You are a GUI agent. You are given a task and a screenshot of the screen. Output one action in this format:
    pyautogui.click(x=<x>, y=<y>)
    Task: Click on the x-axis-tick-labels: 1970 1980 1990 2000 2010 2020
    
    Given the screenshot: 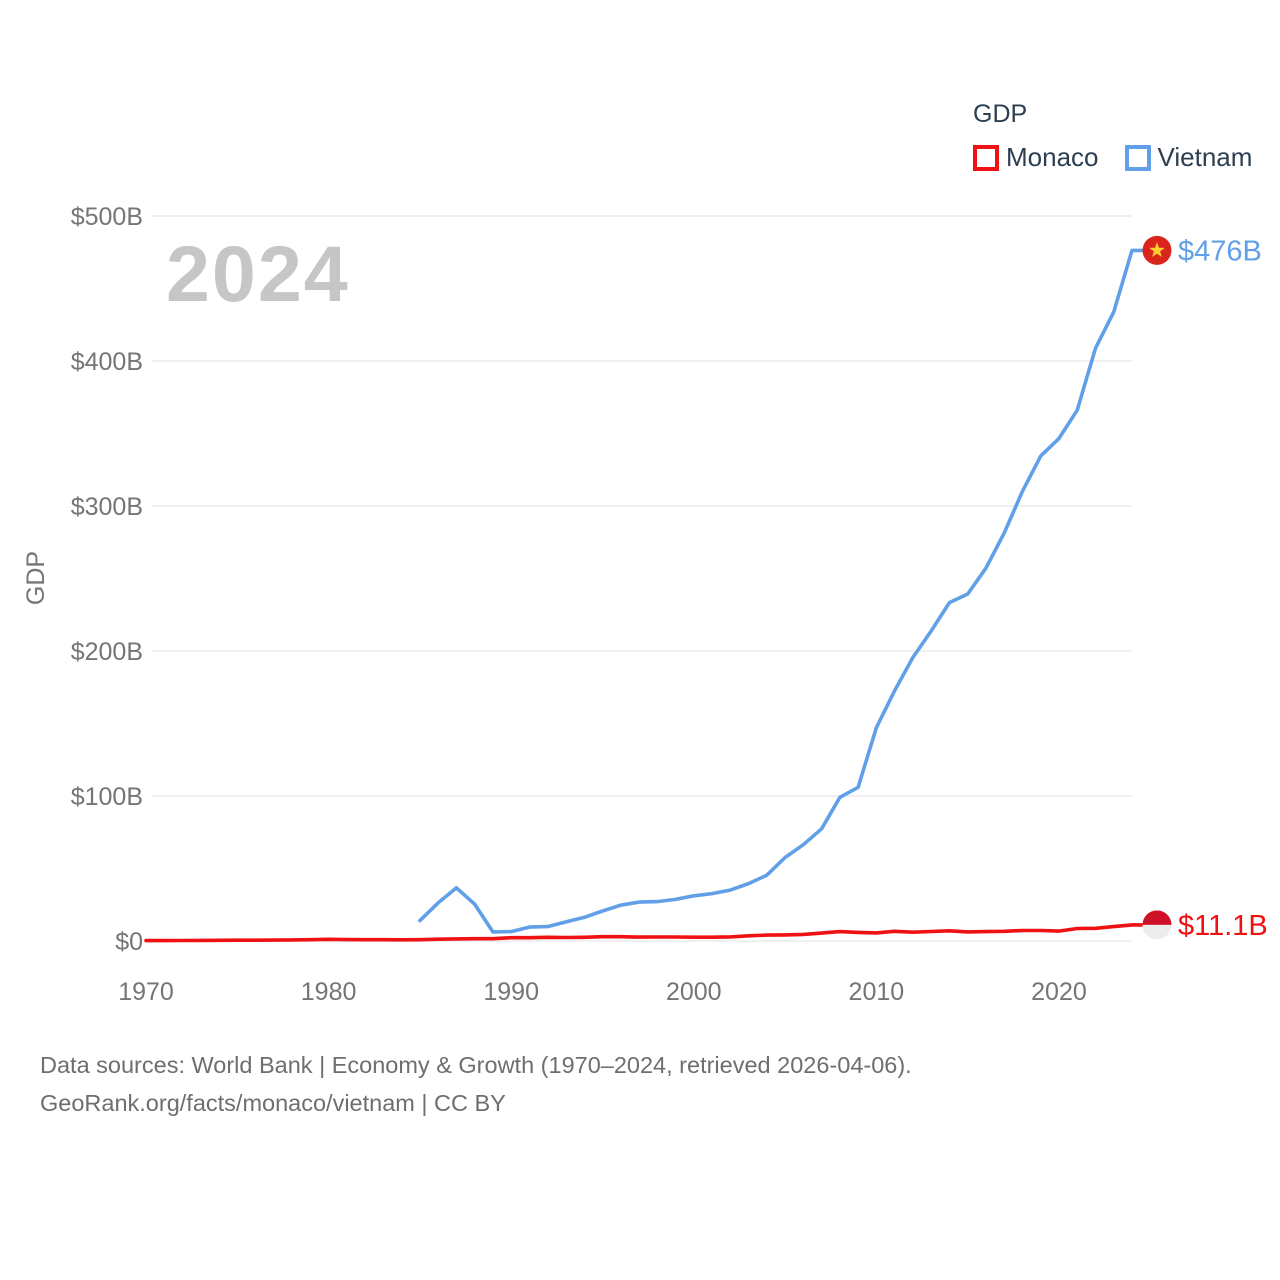 What is the action you would take?
    pyautogui.click(x=602, y=992)
    